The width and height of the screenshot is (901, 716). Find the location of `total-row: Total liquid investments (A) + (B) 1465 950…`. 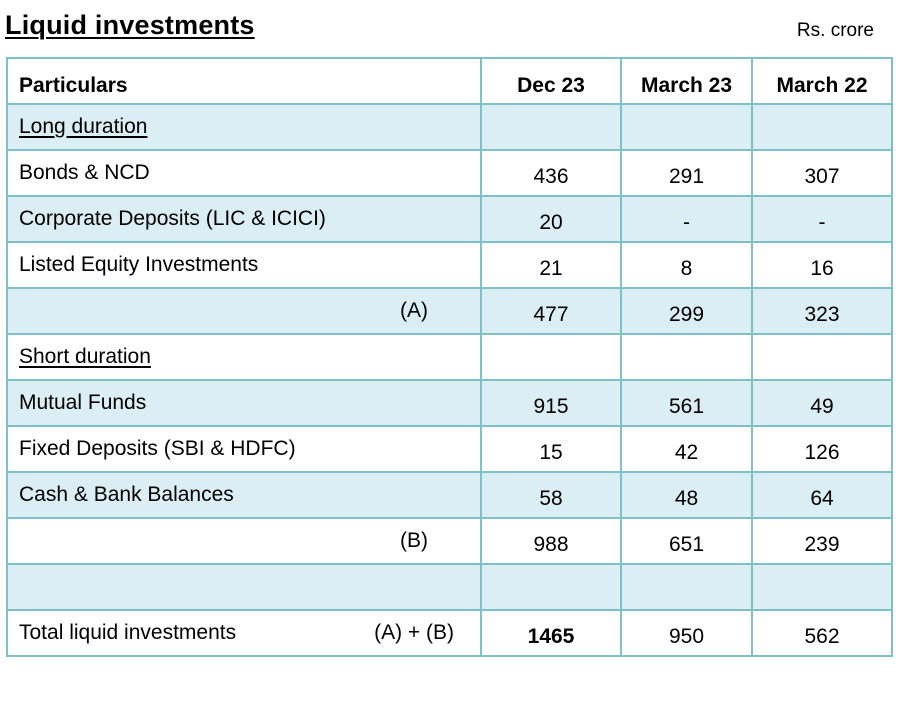

total-row: Total liquid investments (A) + (B) 1465 950… is located at coordinates (449, 633).